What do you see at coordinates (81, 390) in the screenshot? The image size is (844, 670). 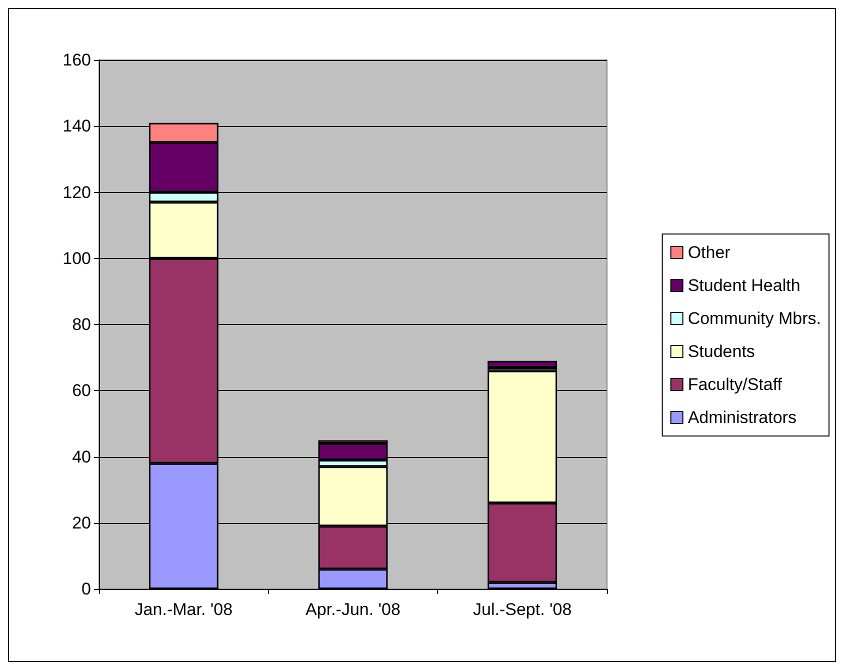 I see `y-tick-label: 60` at bounding box center [81, 390].